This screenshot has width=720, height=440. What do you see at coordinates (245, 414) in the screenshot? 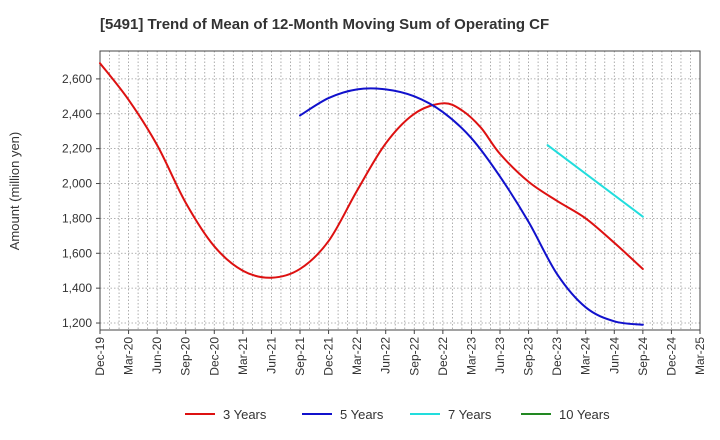
I see `legend-label: 3 Years` at bounding box center [245, 414].